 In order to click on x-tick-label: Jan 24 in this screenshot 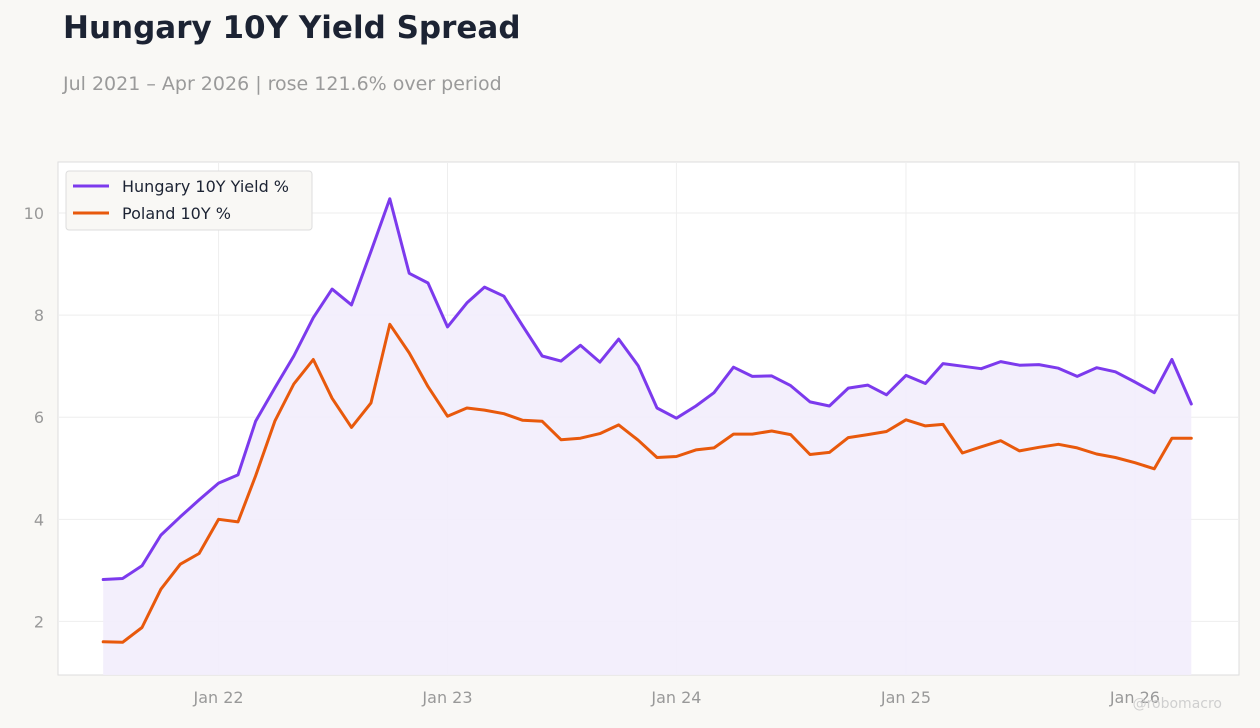, I will do `click(675, 697)`.